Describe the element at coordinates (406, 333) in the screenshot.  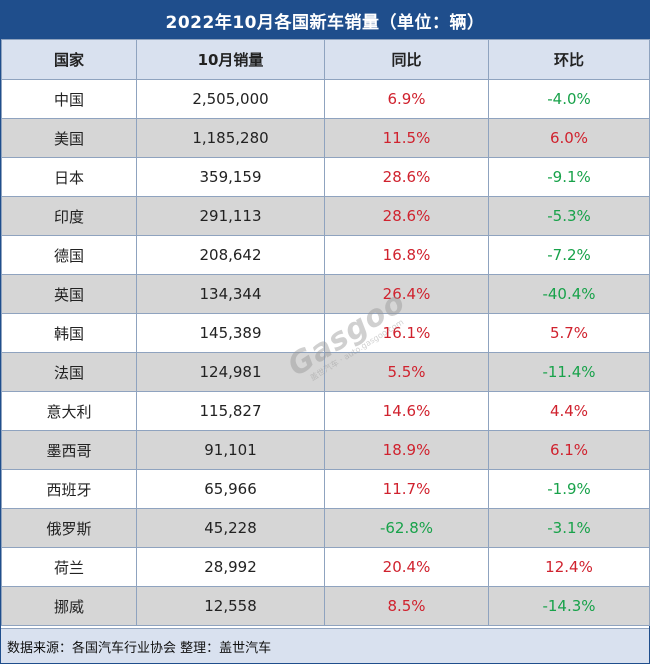
I see `cell-yoy: 16.1%` at that location.